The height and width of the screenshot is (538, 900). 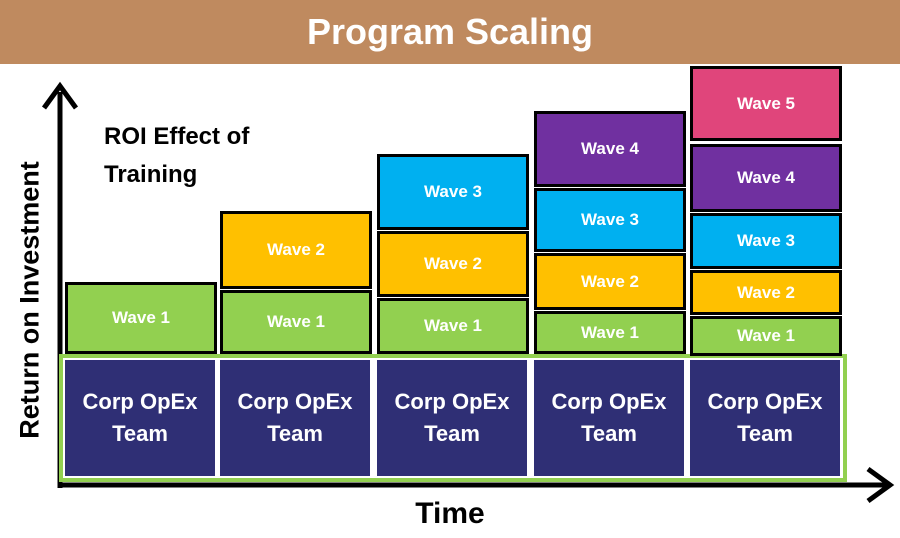 What do you see at coordinates (766, 103) in the screenshot?
I see `wave-box: Wave 5` at bounding box center [766, 103].